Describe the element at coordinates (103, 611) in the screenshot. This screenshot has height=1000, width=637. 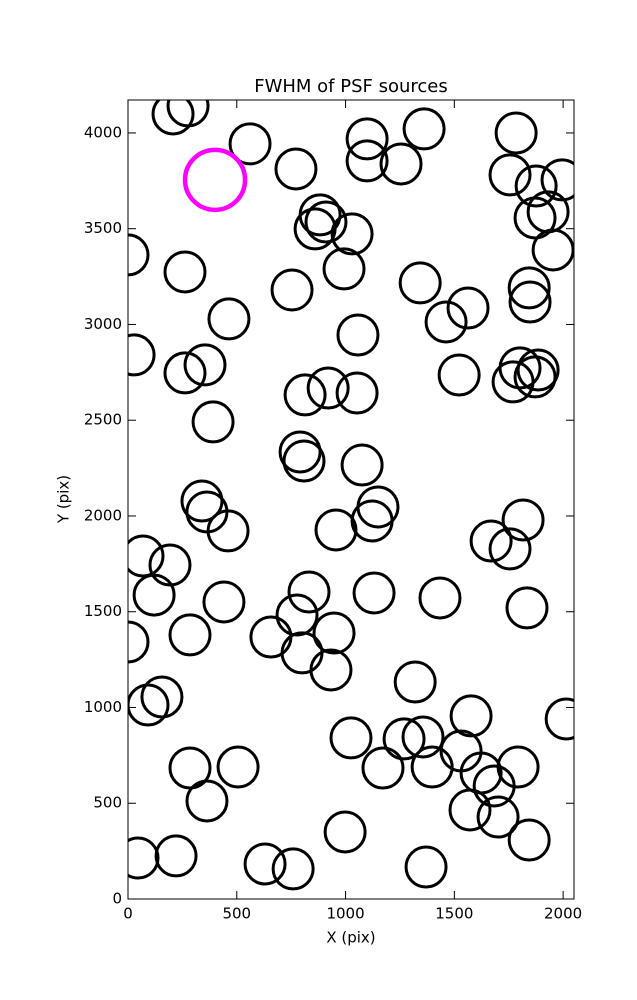
I see `y-tick-label: 1500` at that location.